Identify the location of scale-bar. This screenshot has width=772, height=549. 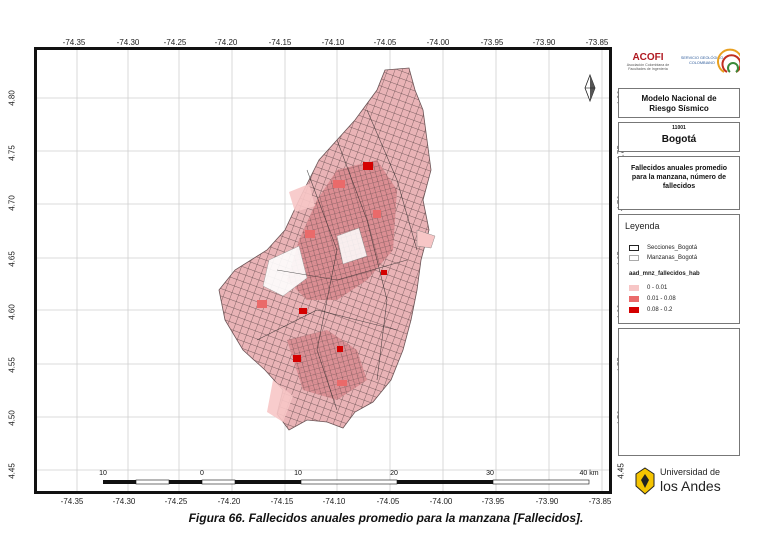
(346, 482).